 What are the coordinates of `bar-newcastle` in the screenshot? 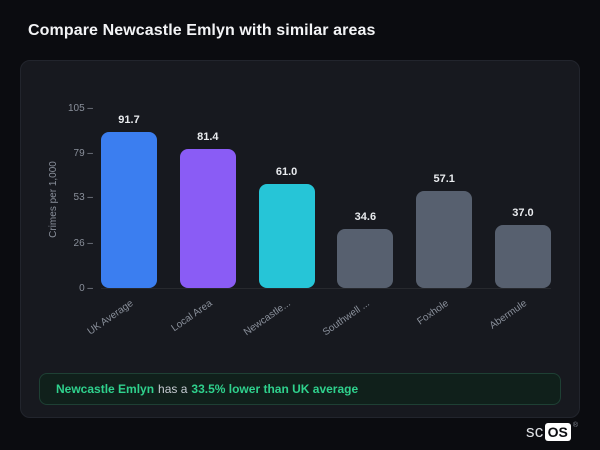 It's located at (286, 236).